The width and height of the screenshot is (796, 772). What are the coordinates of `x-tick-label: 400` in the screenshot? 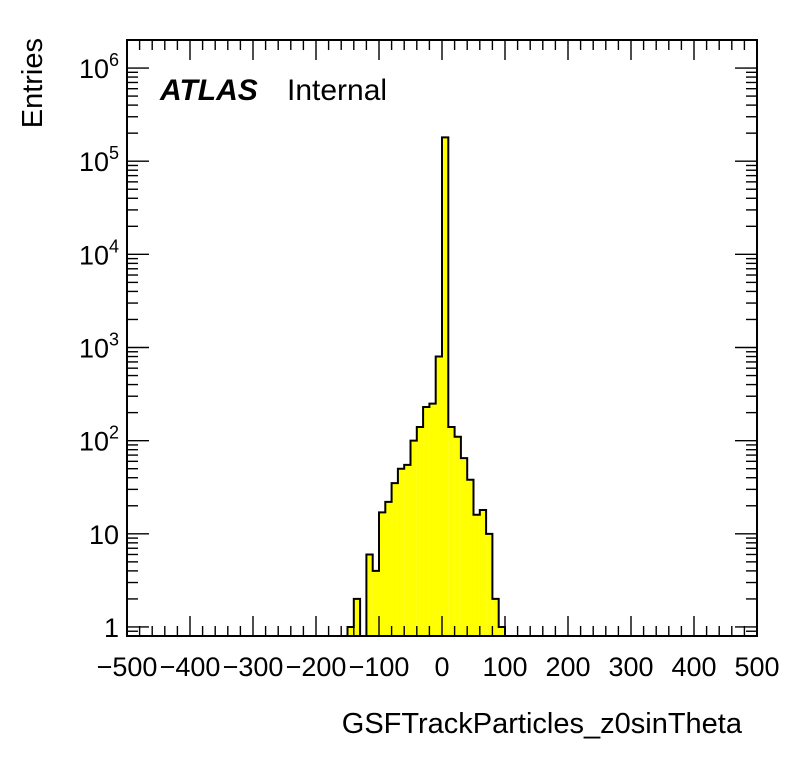 It's located at (693, 667).